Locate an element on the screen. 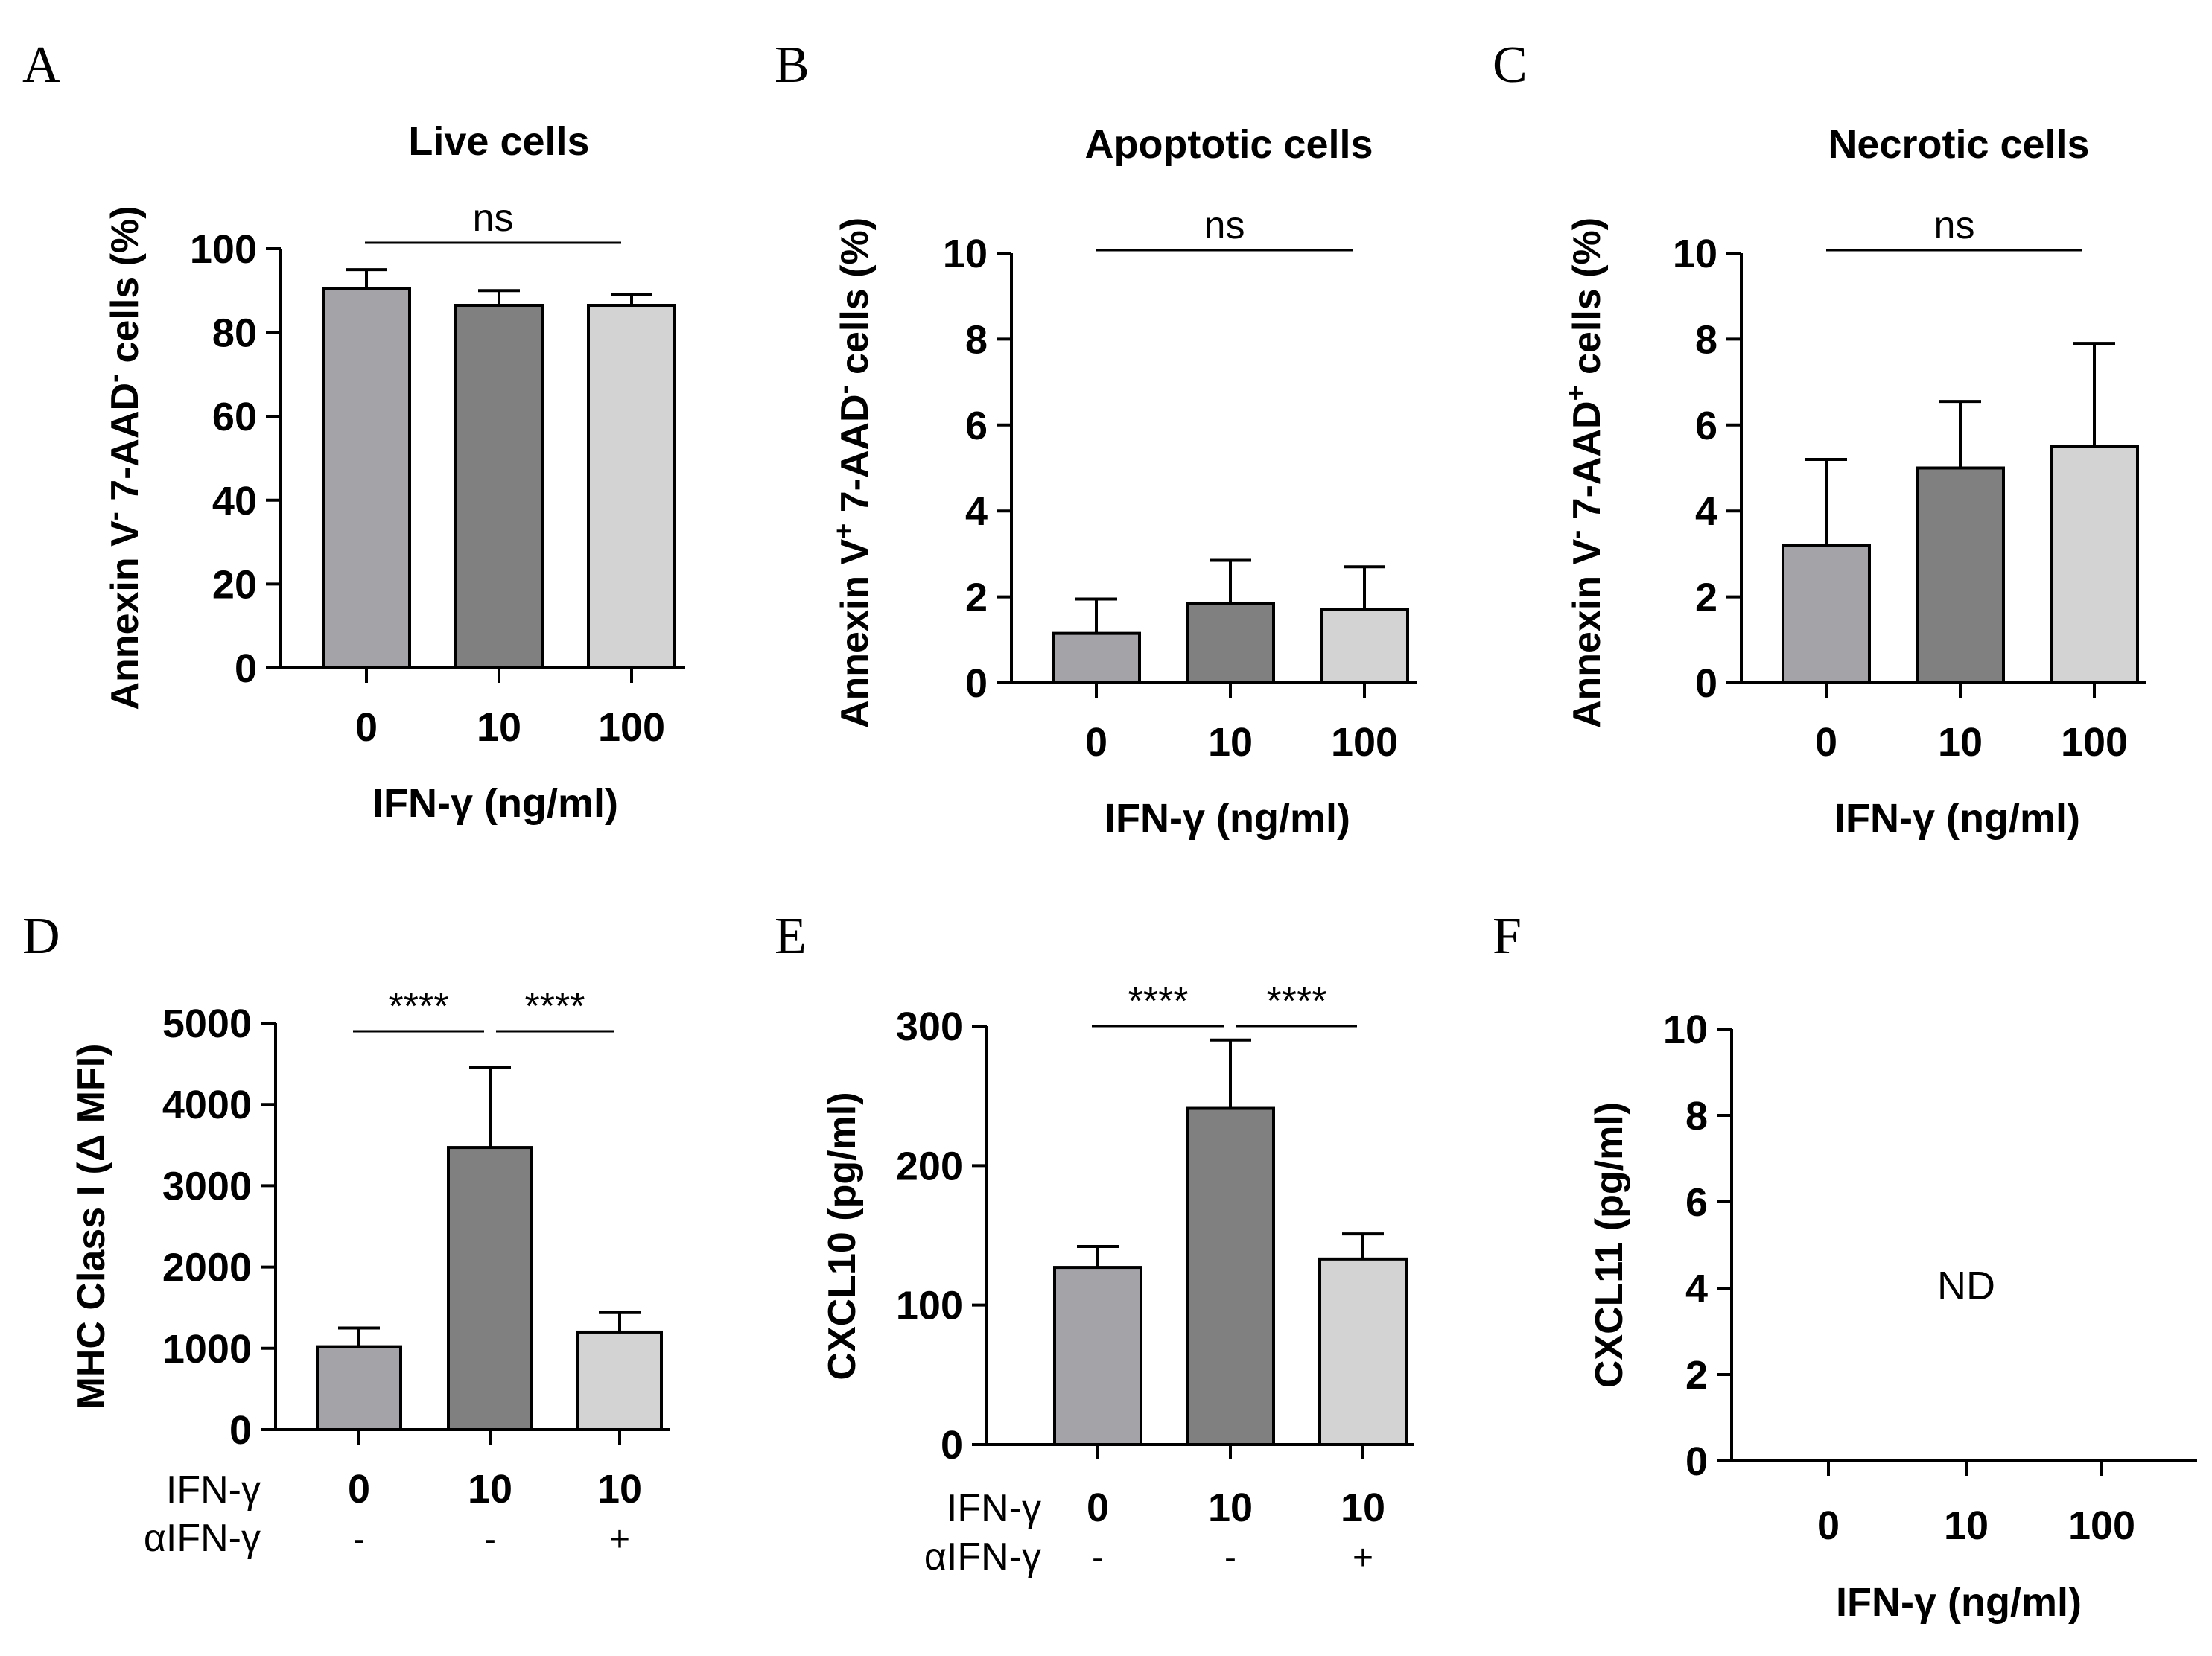 The image size is (2212, 1656). y-tick-label: 60 is located at coordinates (234, 417).